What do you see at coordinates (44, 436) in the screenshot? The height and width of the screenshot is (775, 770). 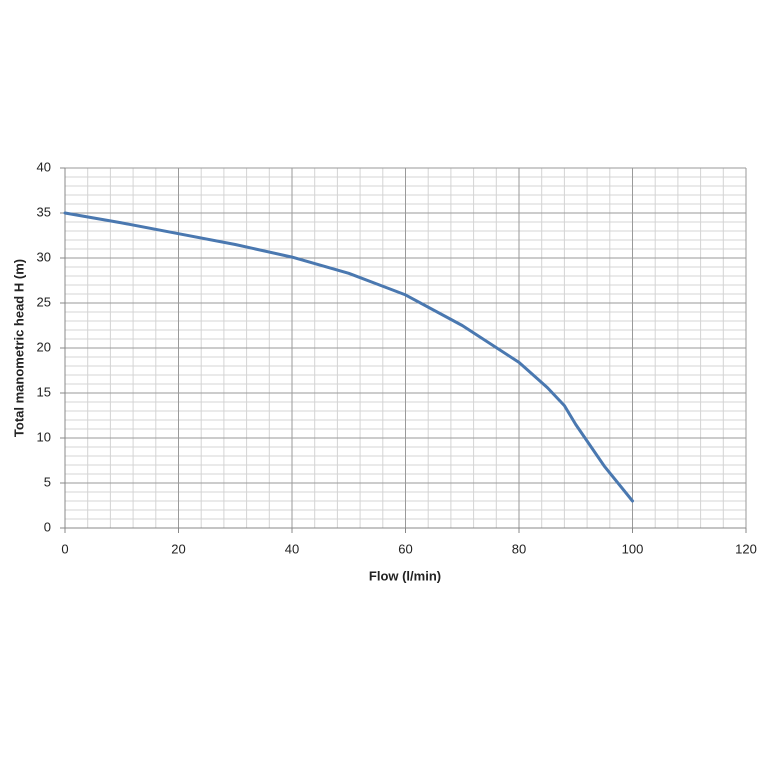 I see `y-tick-label: 10` at bounding box center [44, 436].